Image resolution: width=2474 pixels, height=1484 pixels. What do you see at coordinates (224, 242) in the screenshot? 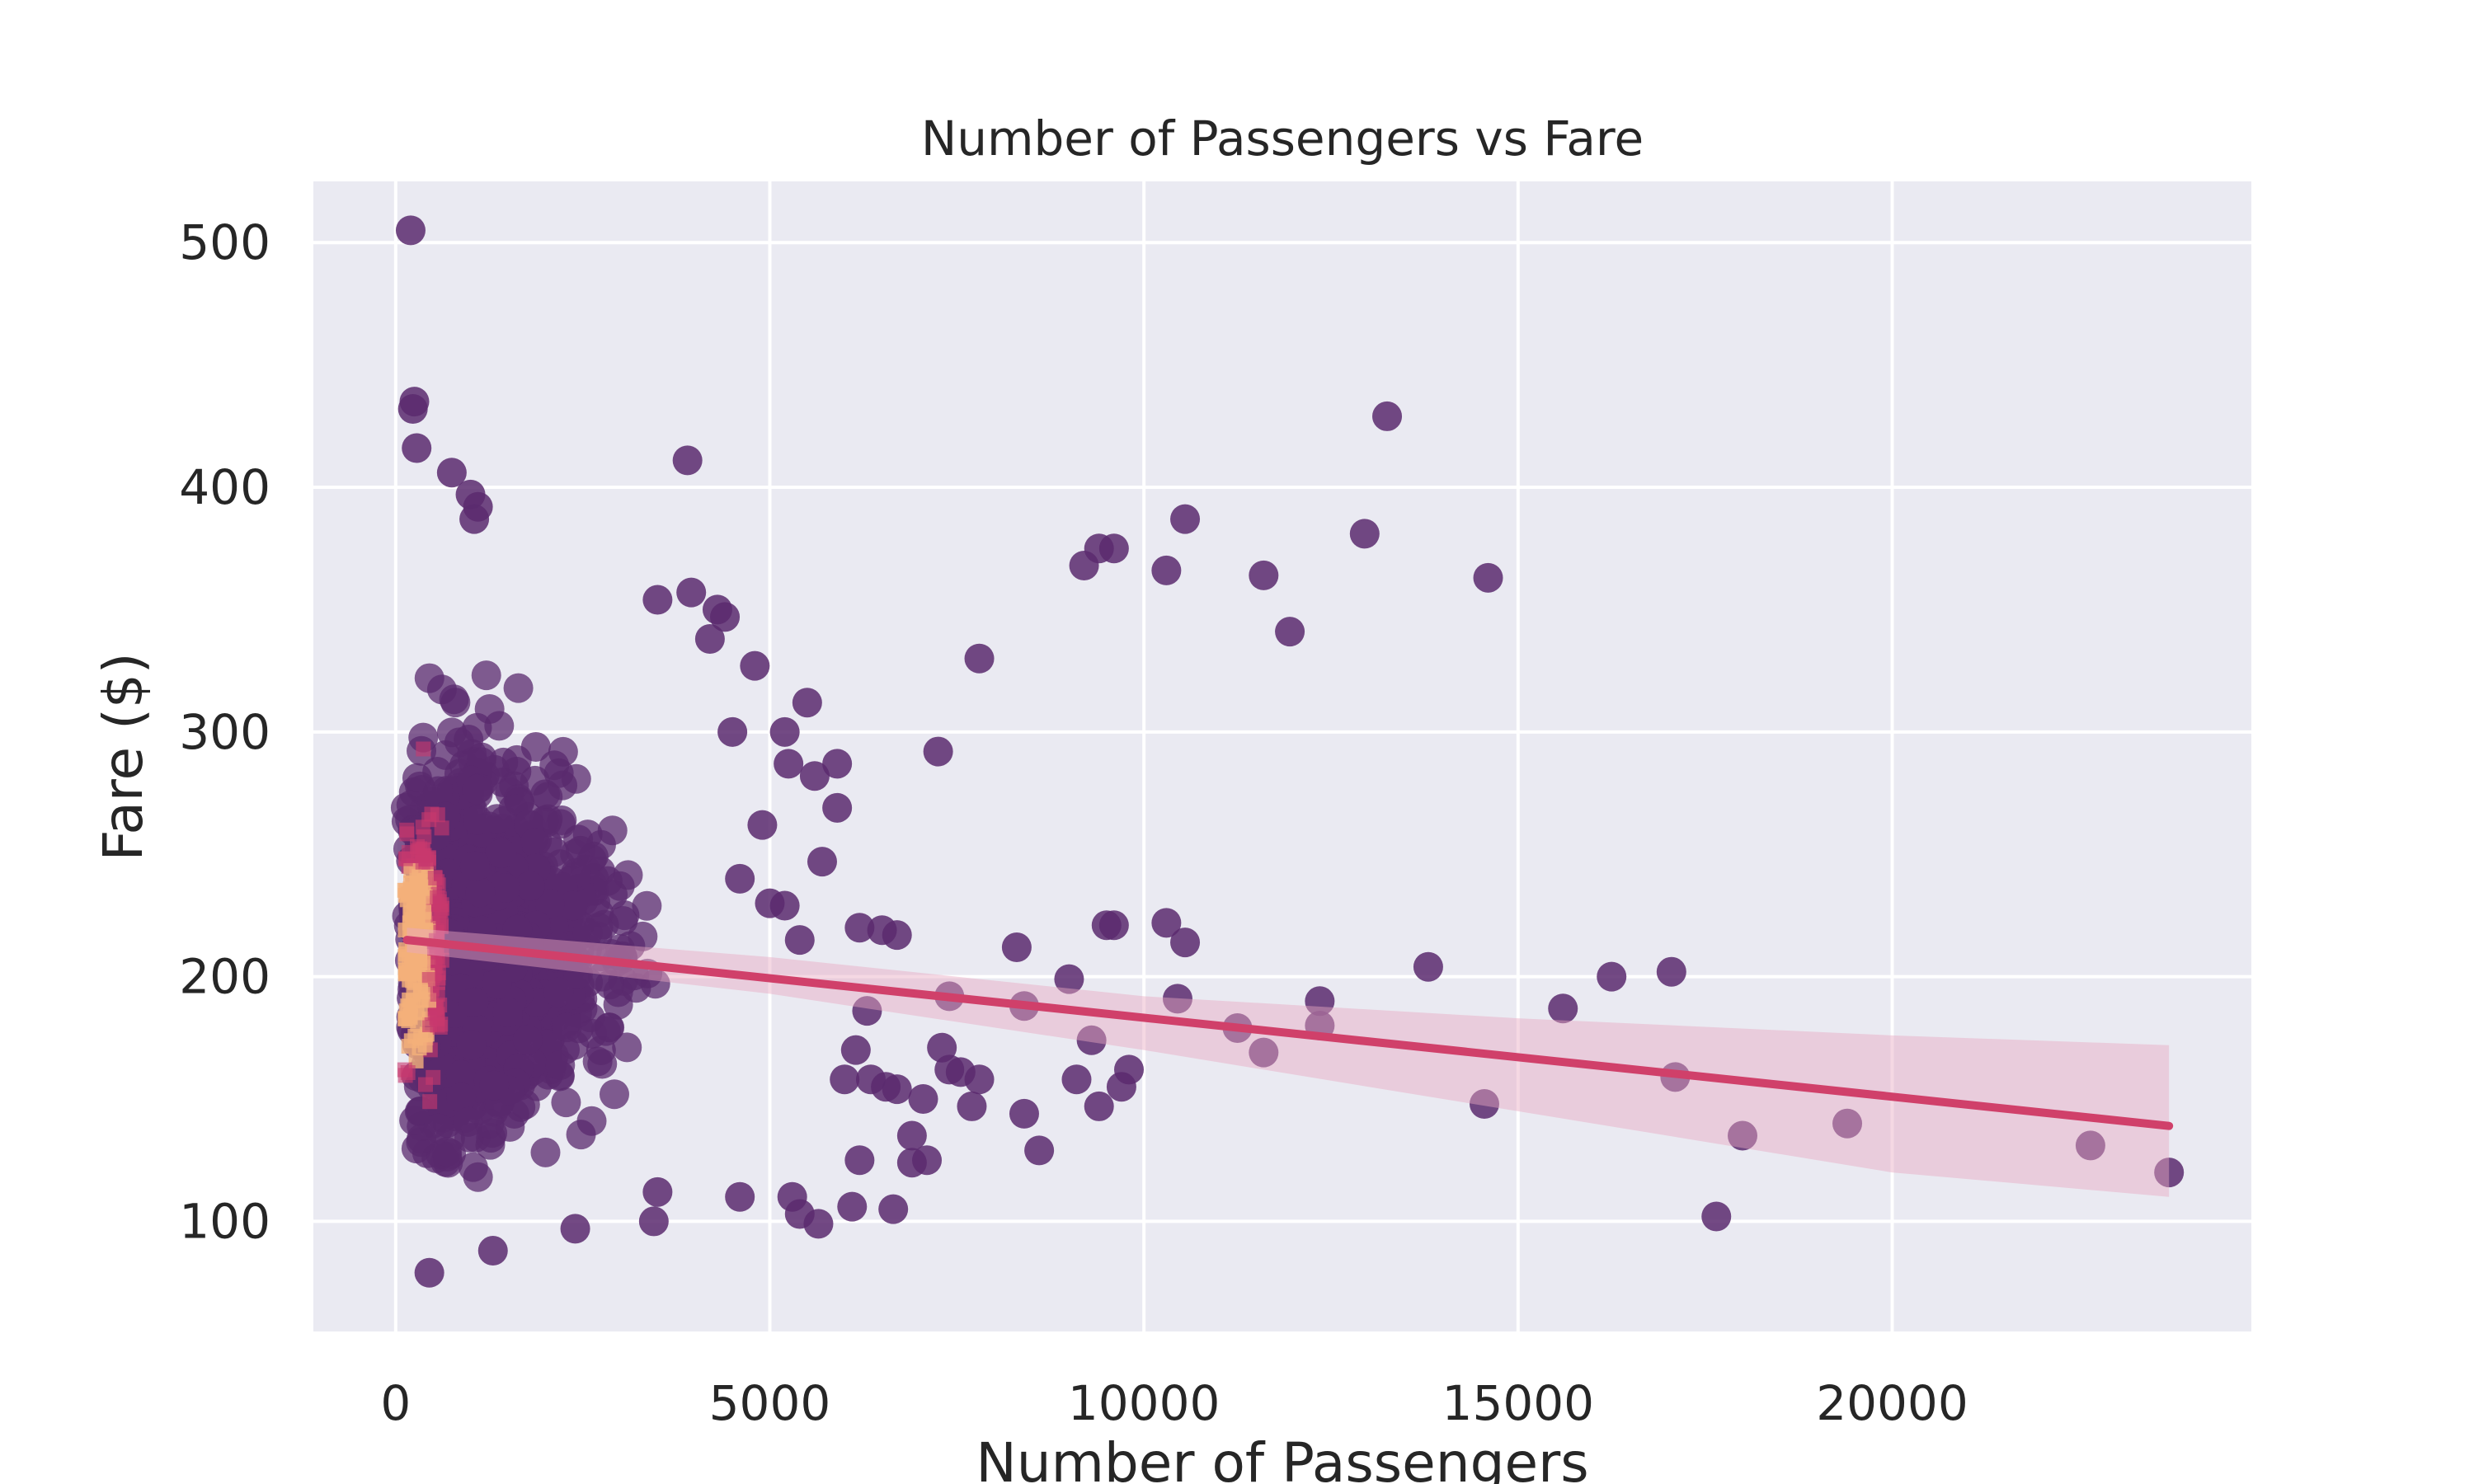
I see `y-tick-label: 500` at bounding box center [224, 242].